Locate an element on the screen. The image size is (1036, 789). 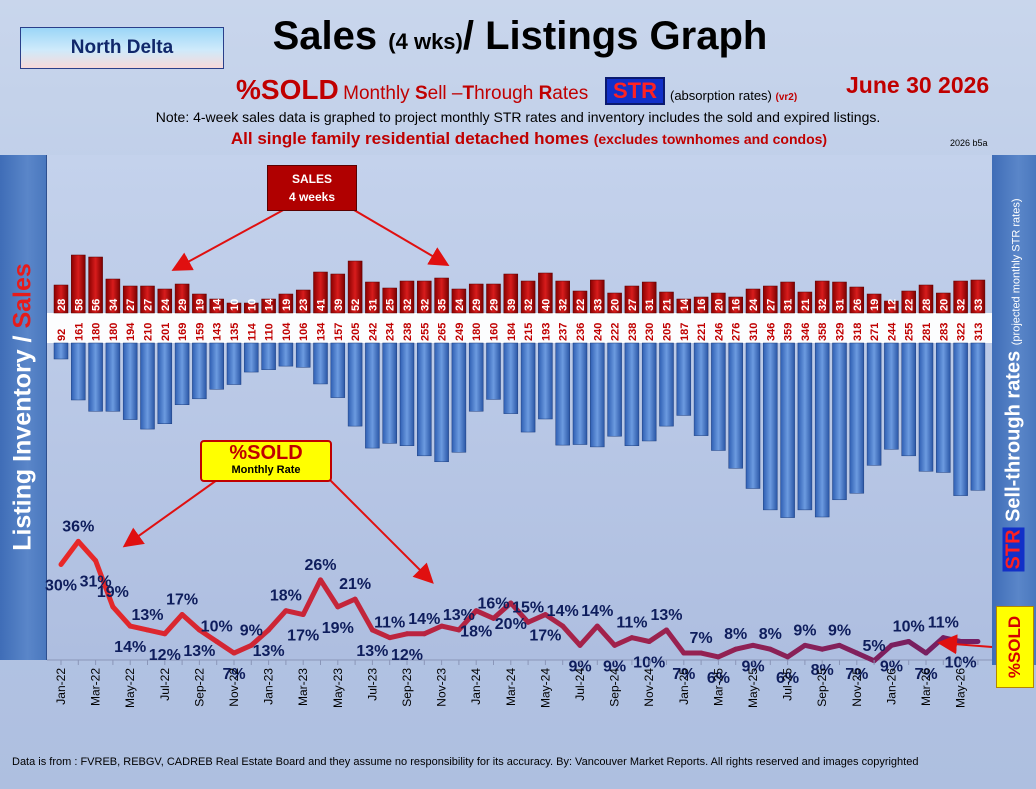
str-value-label: 13% is located at coordinates (459, 615).